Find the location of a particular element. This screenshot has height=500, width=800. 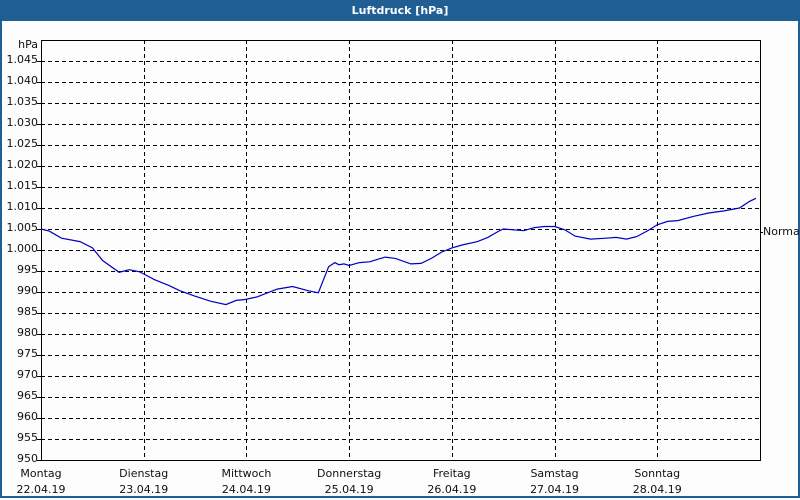

y-tick-label: 1.010 is located at coordinates (22, 206).